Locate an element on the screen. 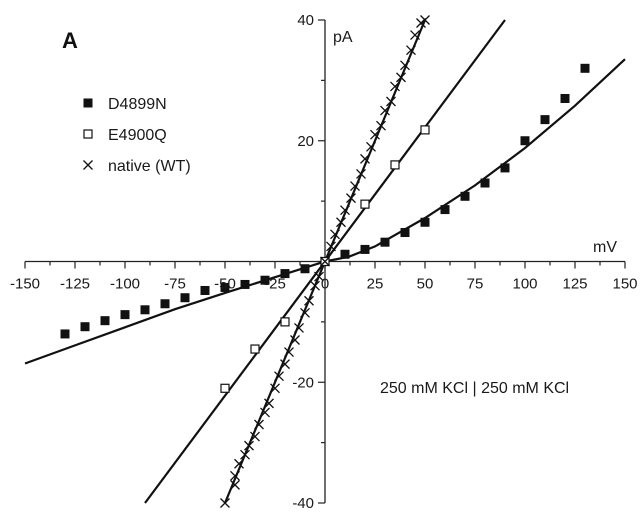 This screenshot has height=516, width=641. y-tick-label: 20 is located at coordinates (305, 141).